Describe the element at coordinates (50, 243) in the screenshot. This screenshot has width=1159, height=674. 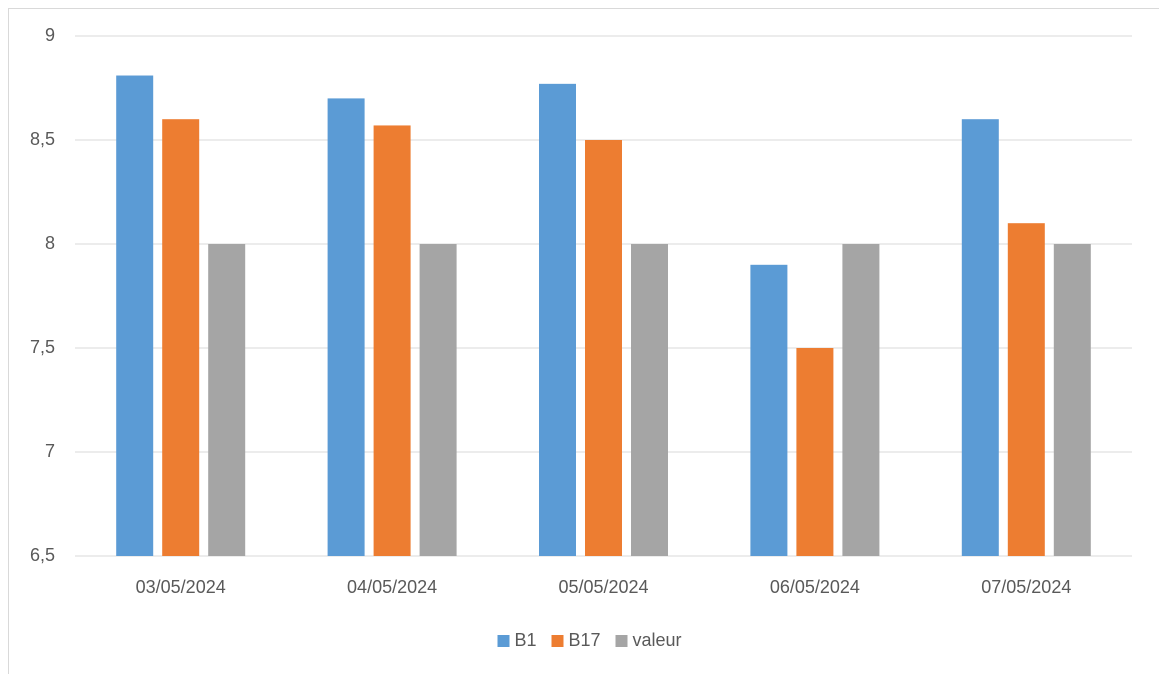
I see `y-tick-label: 8` at that location.